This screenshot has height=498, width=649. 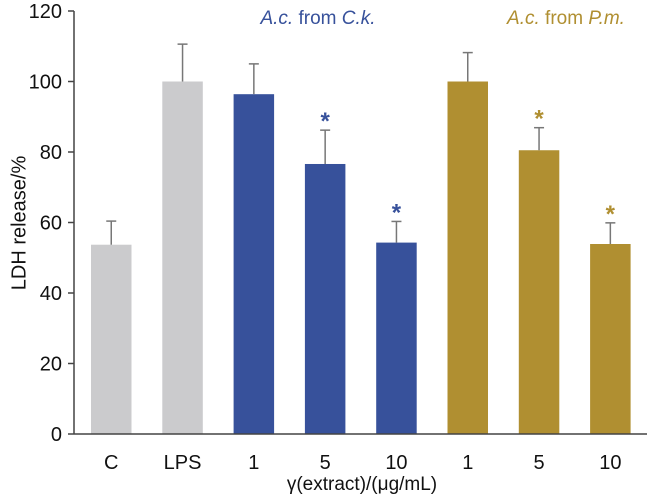 I want to click on x-axis-label: γ(extract)/(μg/mL), so click(x=362, y=484).